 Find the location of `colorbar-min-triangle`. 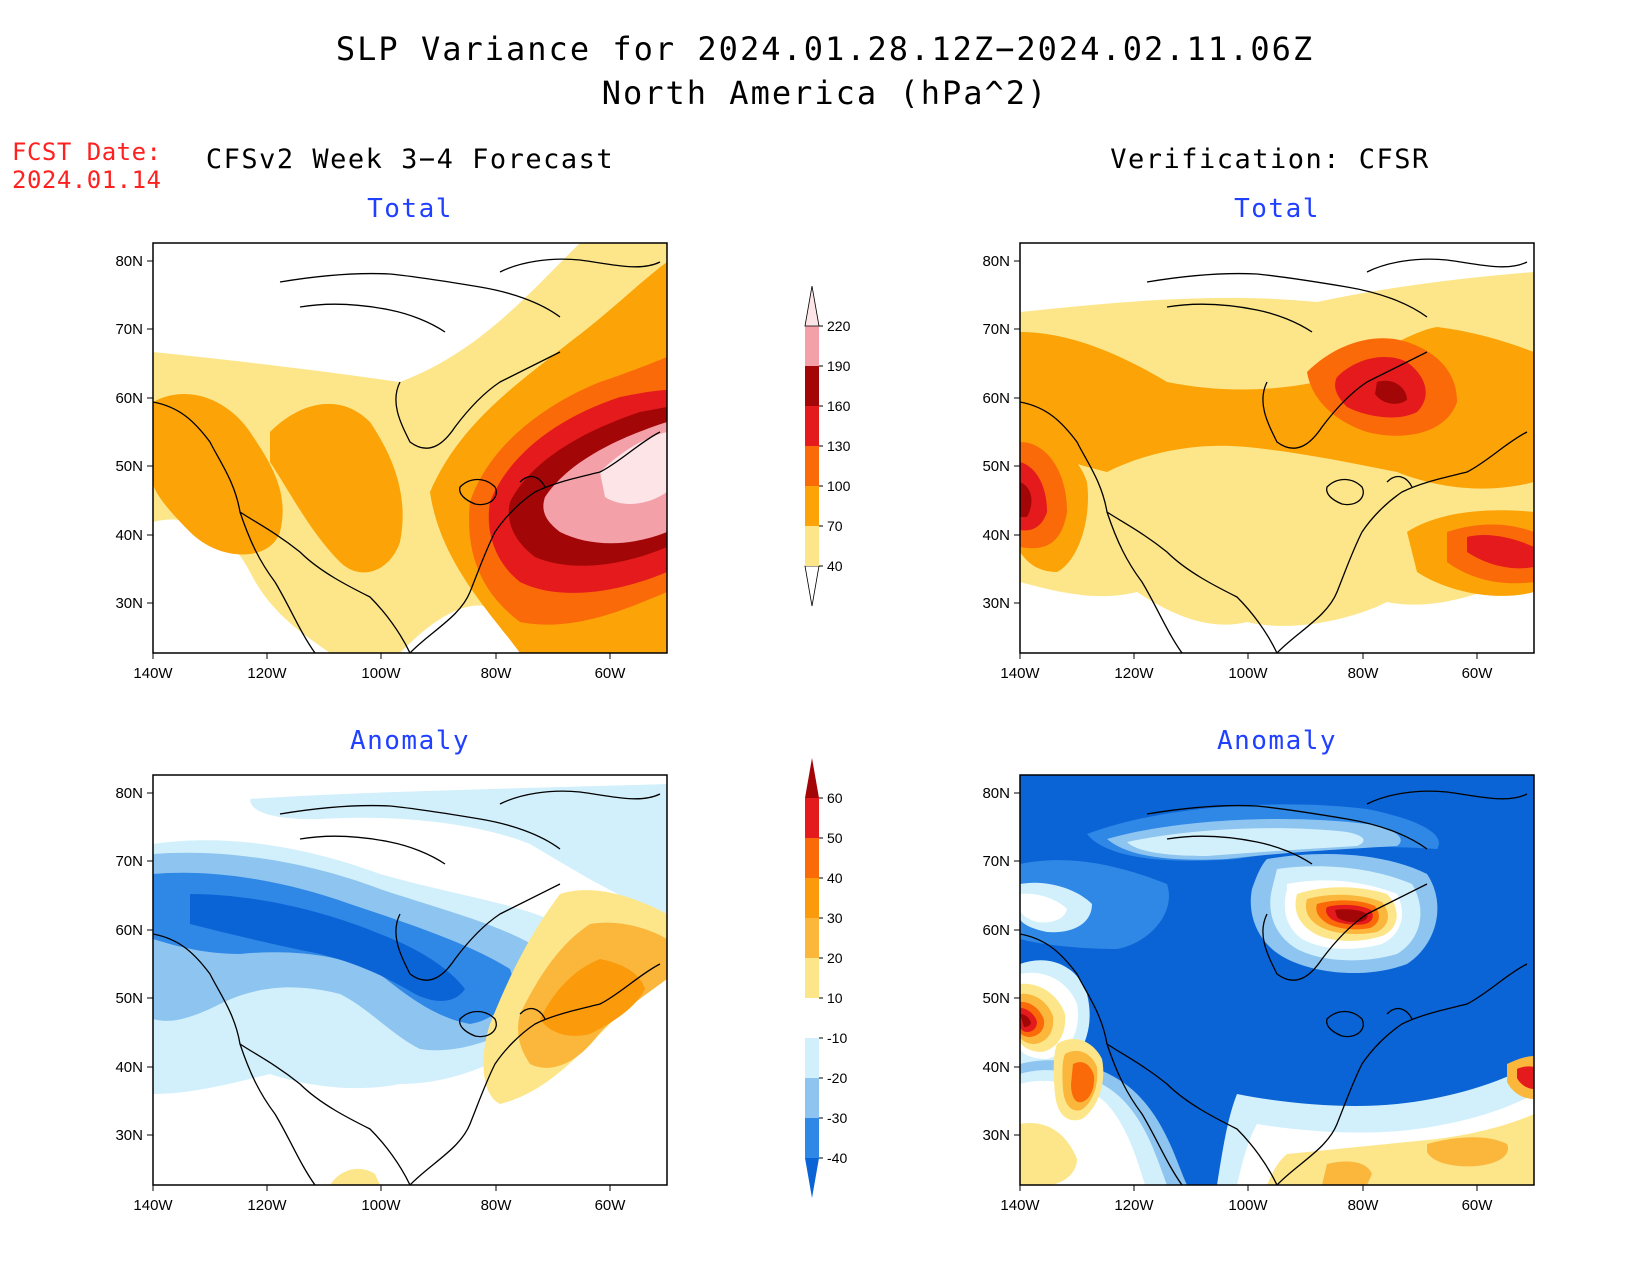

colorbar-min-triangle is located at coordinates (812, 586).